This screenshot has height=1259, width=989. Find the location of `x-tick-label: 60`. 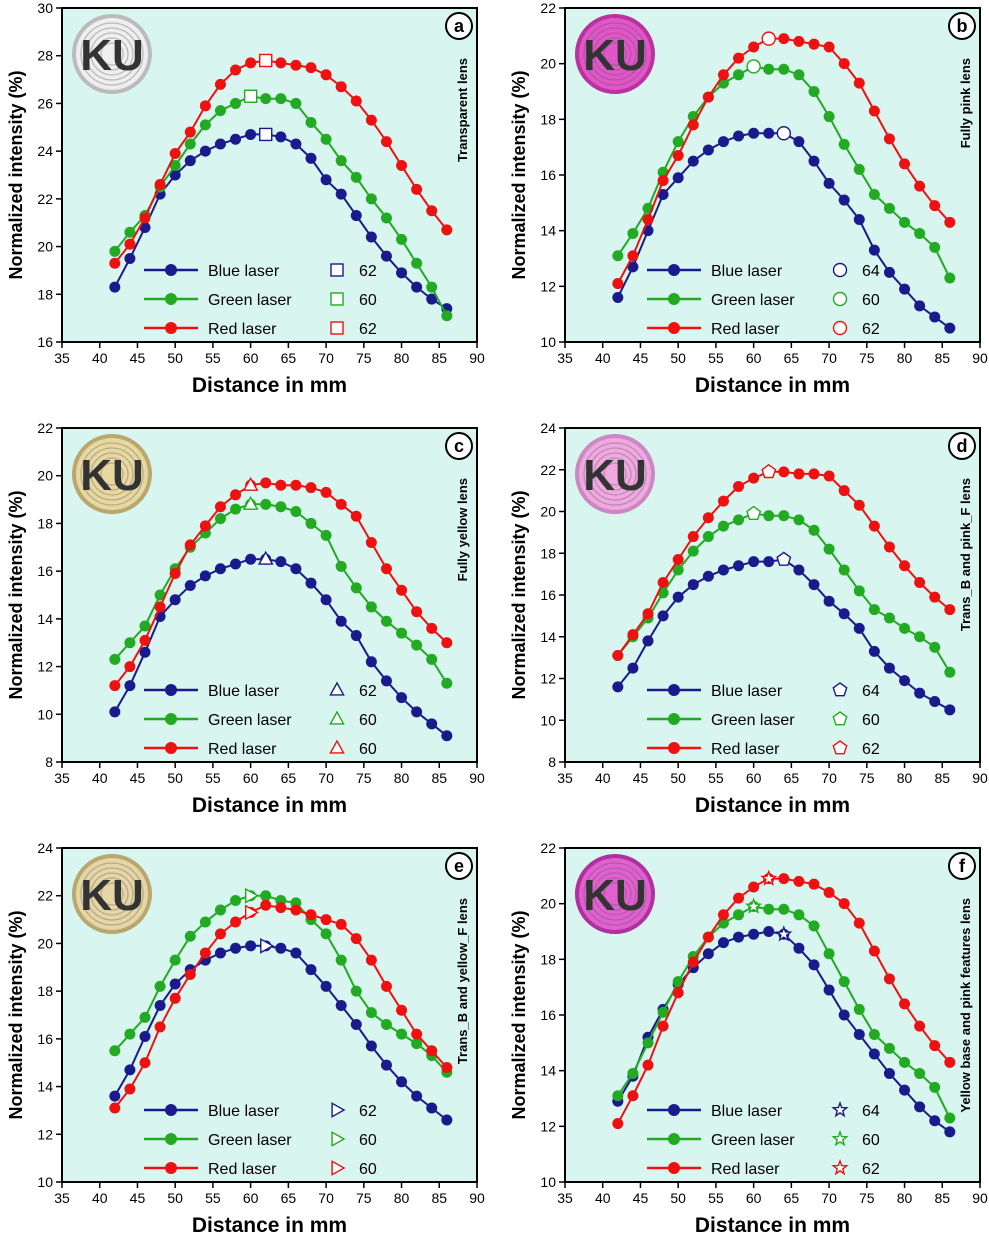

x-tick-label: 60 is located at coordinates (754, 778).